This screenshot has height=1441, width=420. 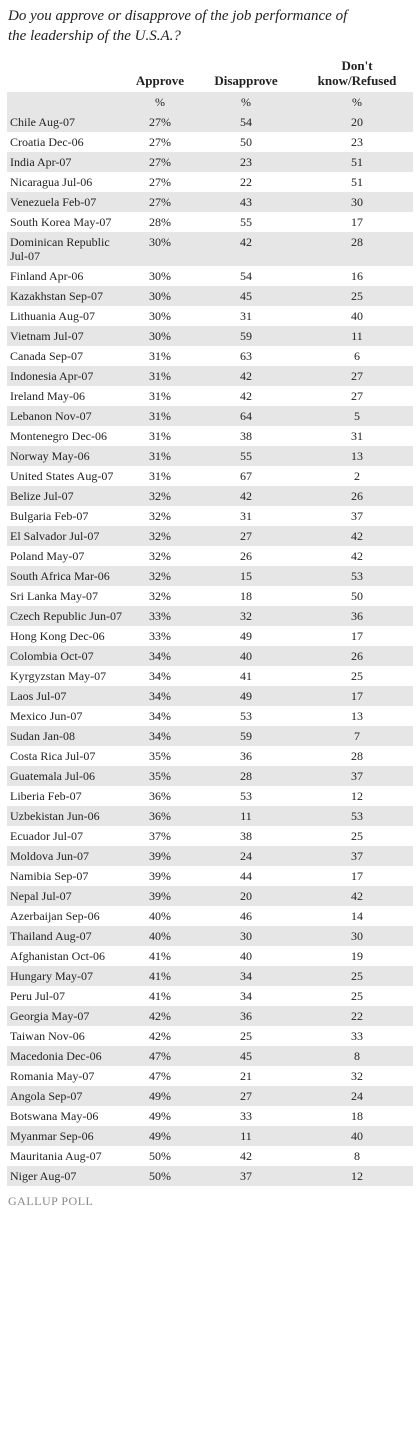 What do you see at coordinates (246, 676) in the screenshot?
I see `value-cell: 41` at bounding box center [246, 676].